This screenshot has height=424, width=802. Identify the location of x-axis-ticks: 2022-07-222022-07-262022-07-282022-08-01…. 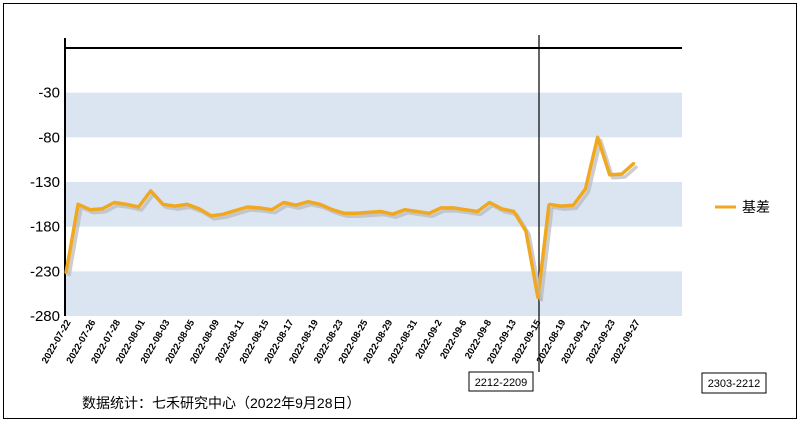
(341, 341).